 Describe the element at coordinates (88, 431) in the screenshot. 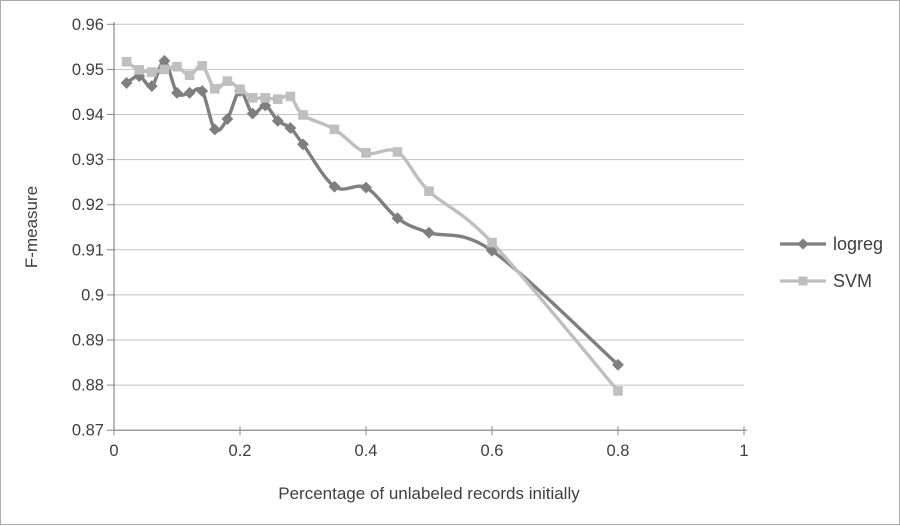

I see `y-tick-label: 0.87` at that location.